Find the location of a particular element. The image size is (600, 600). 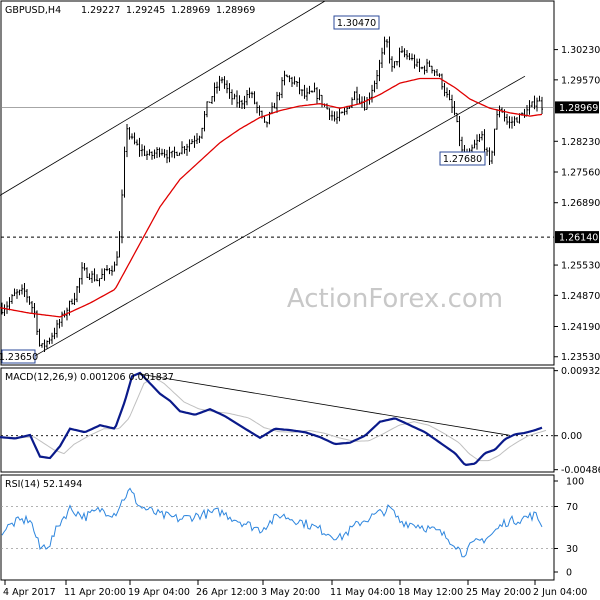

macd-y-ticks: 0.009321 0.00 -0.004866 is located at coordinates (577, 421).